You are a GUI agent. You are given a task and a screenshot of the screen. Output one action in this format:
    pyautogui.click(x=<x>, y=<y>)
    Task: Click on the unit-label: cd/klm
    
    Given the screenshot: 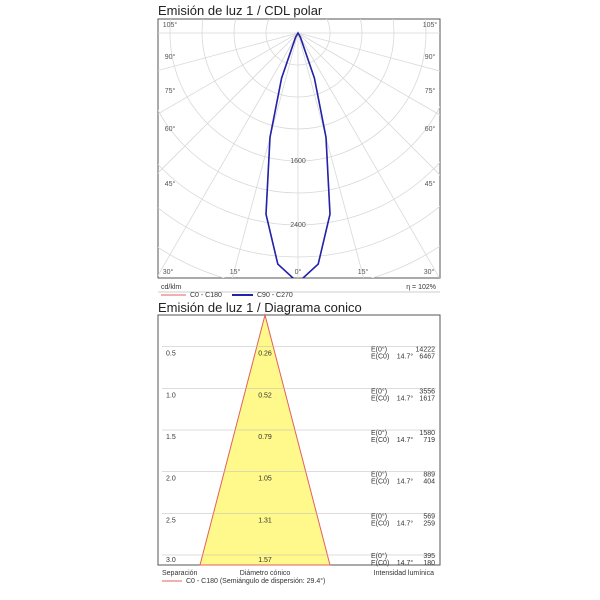 What is the action you would take?
    pyautogui.click(x=171, y=287)
    